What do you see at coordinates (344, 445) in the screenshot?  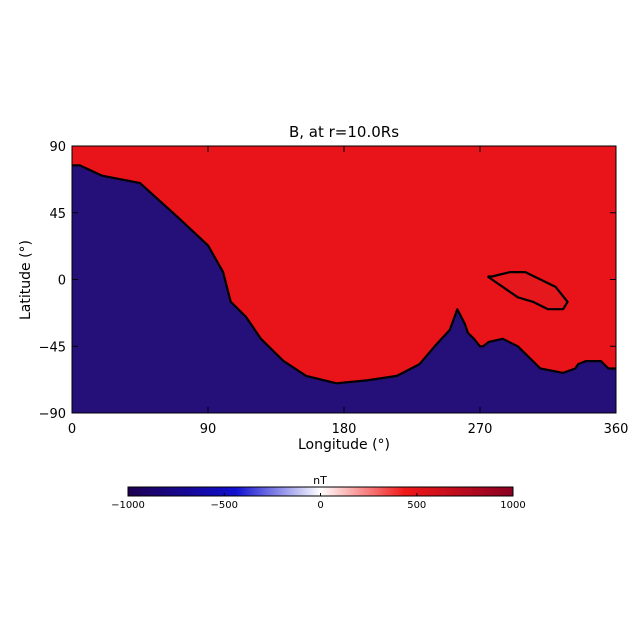 I see `x-axis-label: Longitude (°)` at bounding box center [344, 445].